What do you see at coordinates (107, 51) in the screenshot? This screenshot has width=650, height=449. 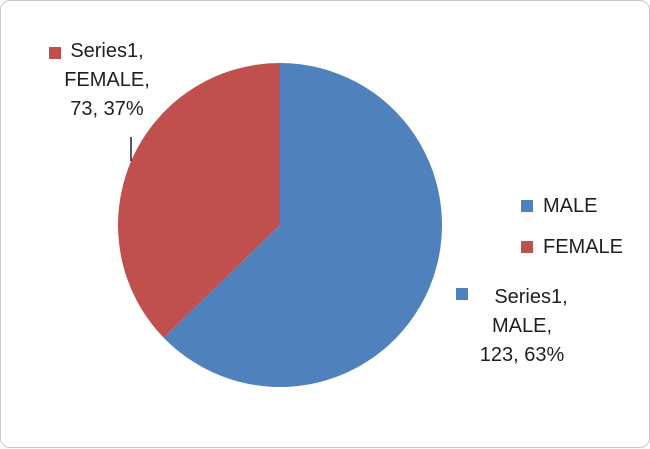 I see `data-label-female-line-1: Series1,` at bounding box center [107, 51].